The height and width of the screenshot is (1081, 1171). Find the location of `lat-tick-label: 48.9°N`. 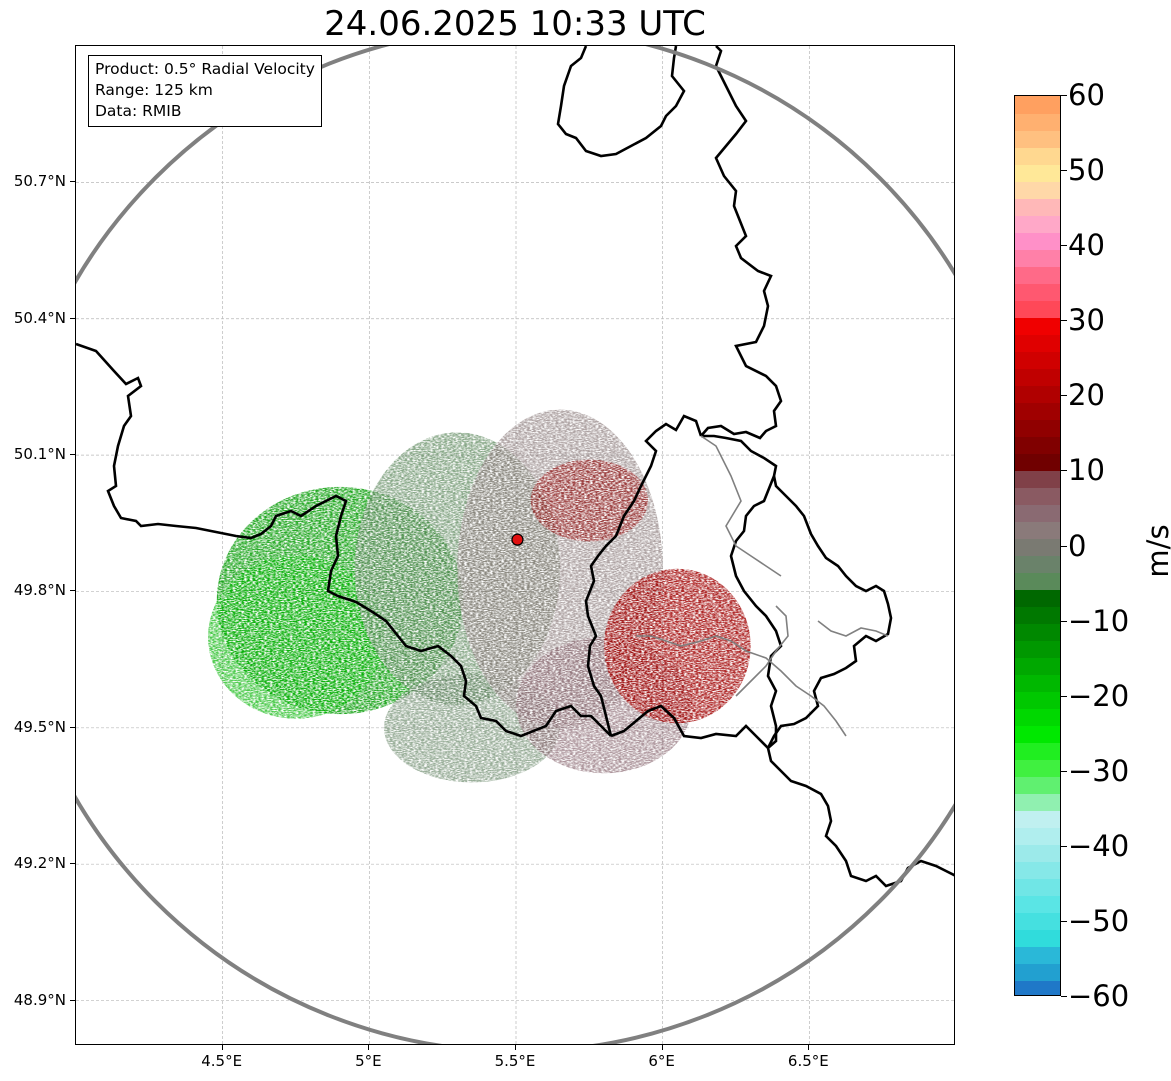

lat-tick-label: 48.9°N is located at coordinates (39, 999).